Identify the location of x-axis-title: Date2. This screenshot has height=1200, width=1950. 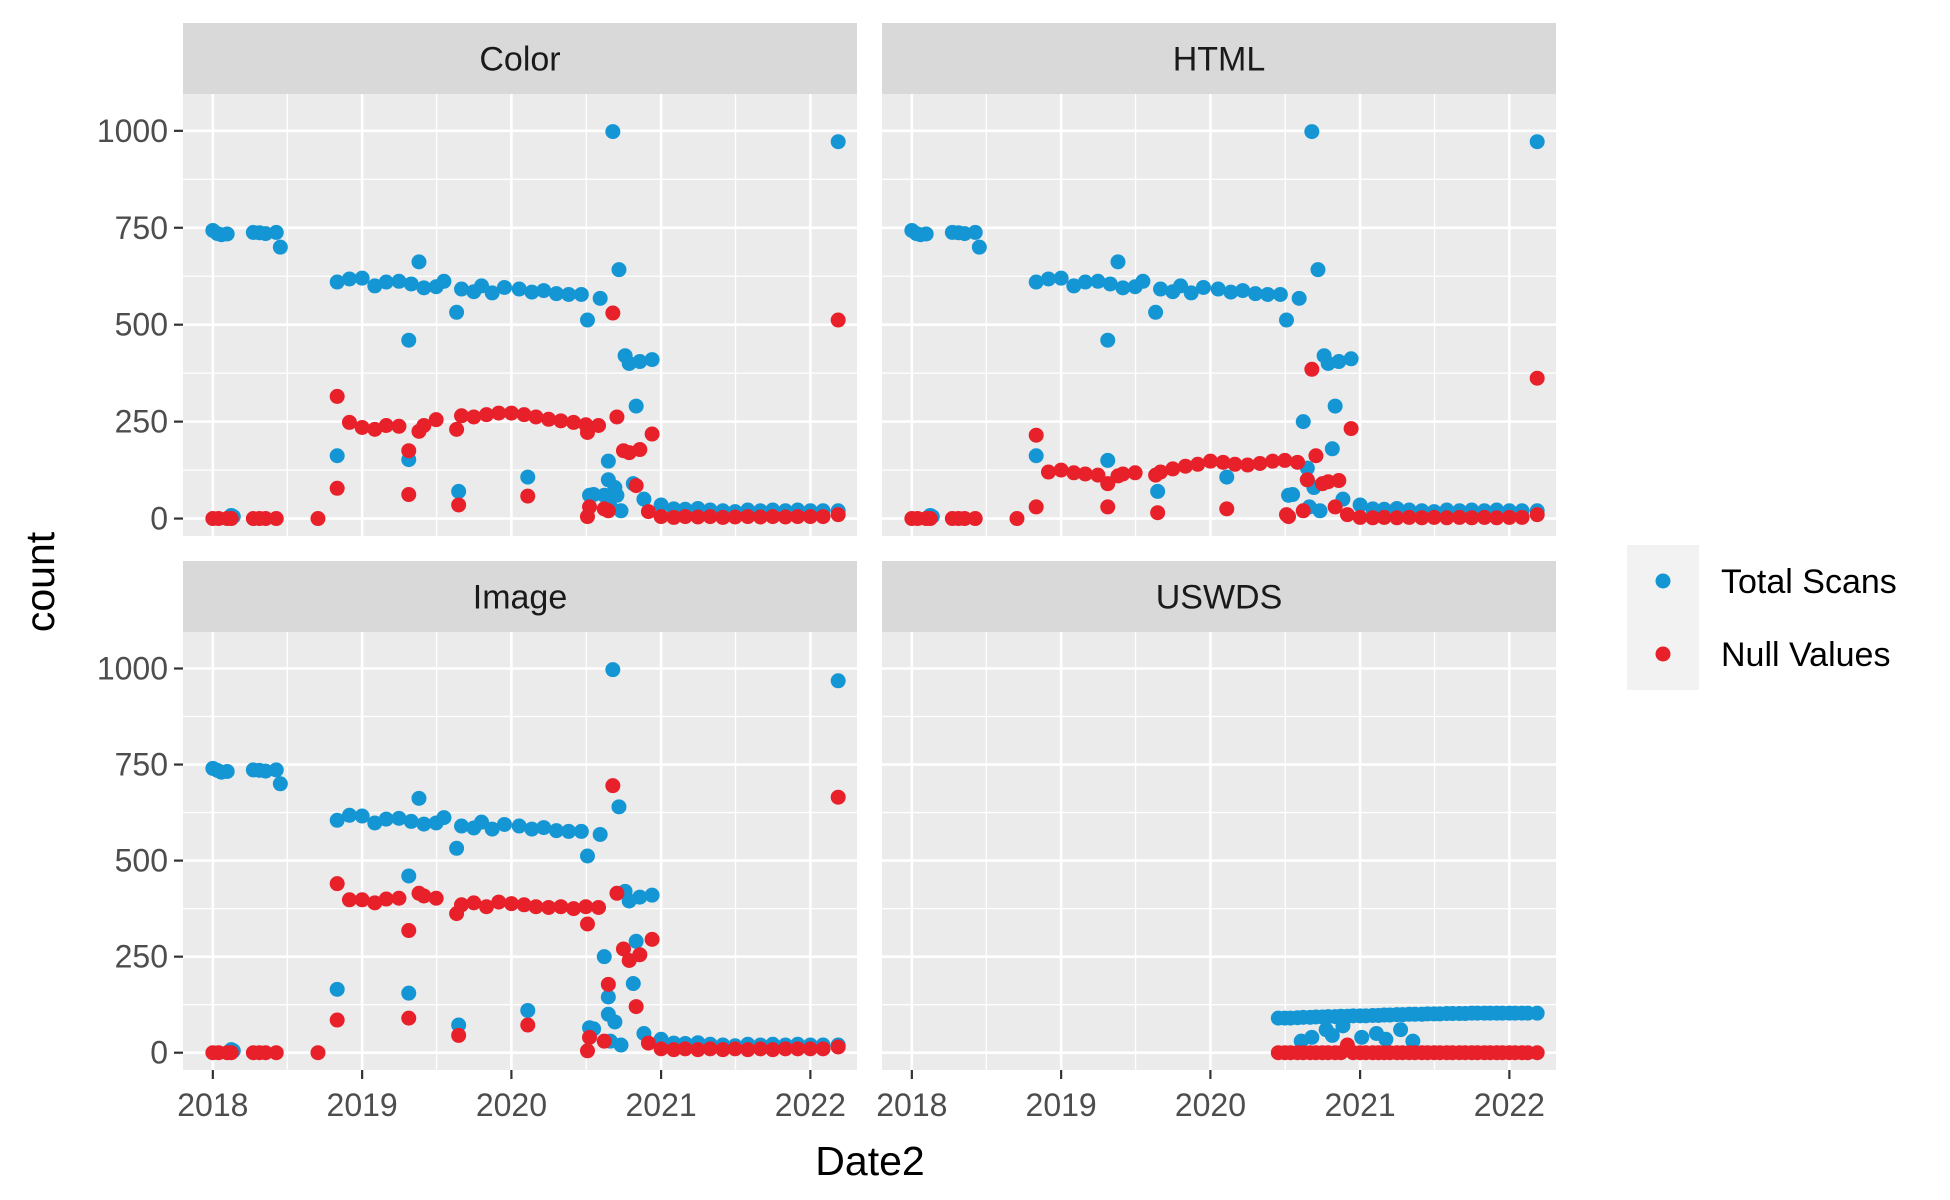
(869, 1161).